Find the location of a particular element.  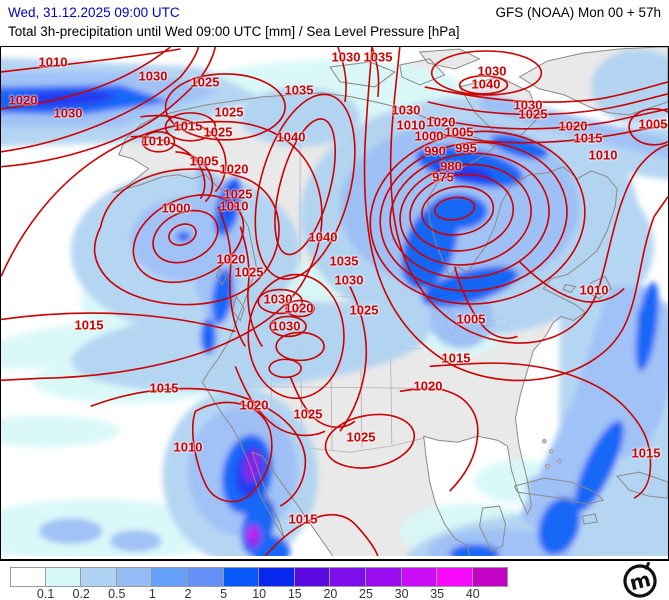

legend-value-label: 20 is located at coordinates (330, 593).